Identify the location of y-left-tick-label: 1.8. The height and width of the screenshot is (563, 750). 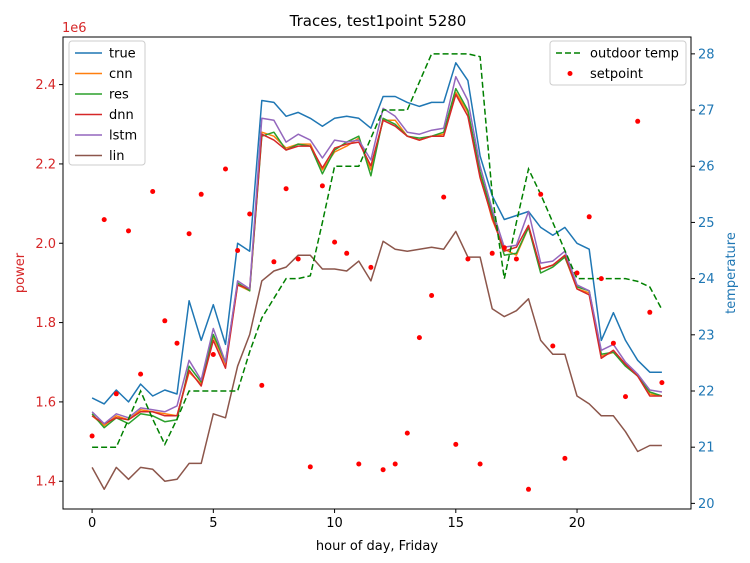
(45, 323).